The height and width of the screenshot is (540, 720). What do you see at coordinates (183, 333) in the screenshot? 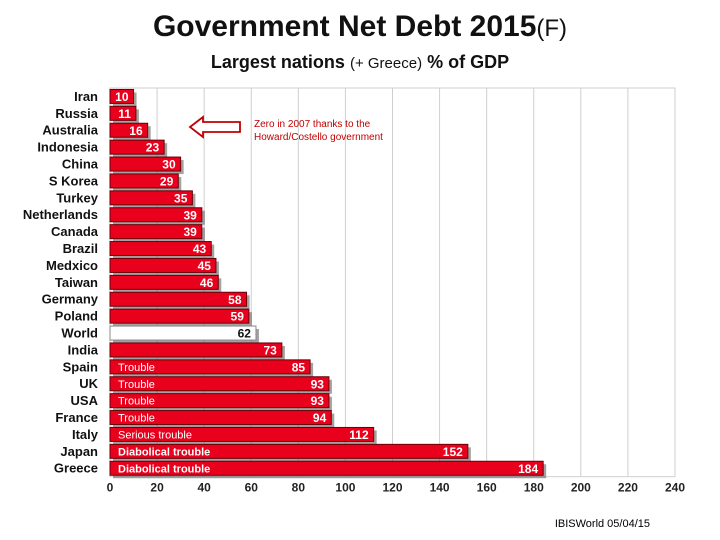
I see `bar-world` at bounding box center [183, 333].